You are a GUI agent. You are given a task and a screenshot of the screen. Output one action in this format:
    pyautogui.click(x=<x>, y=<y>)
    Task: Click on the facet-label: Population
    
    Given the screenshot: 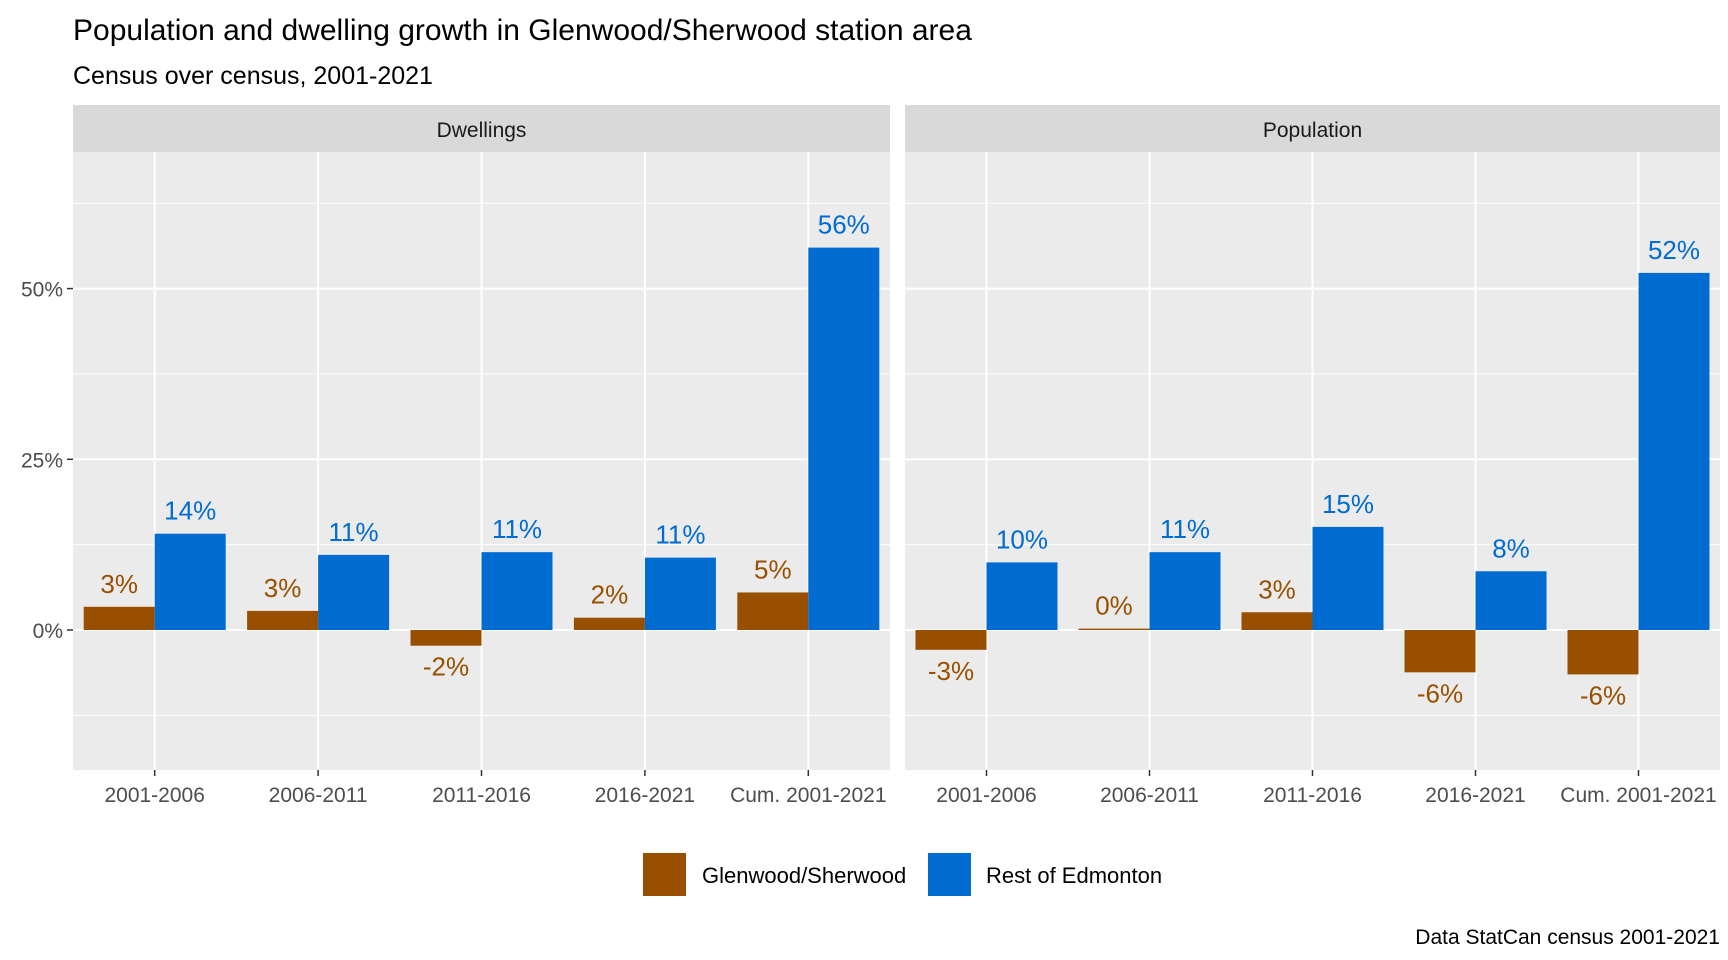 What is the action you would take?
    pyautogui.click(x=1312, y=130)
    